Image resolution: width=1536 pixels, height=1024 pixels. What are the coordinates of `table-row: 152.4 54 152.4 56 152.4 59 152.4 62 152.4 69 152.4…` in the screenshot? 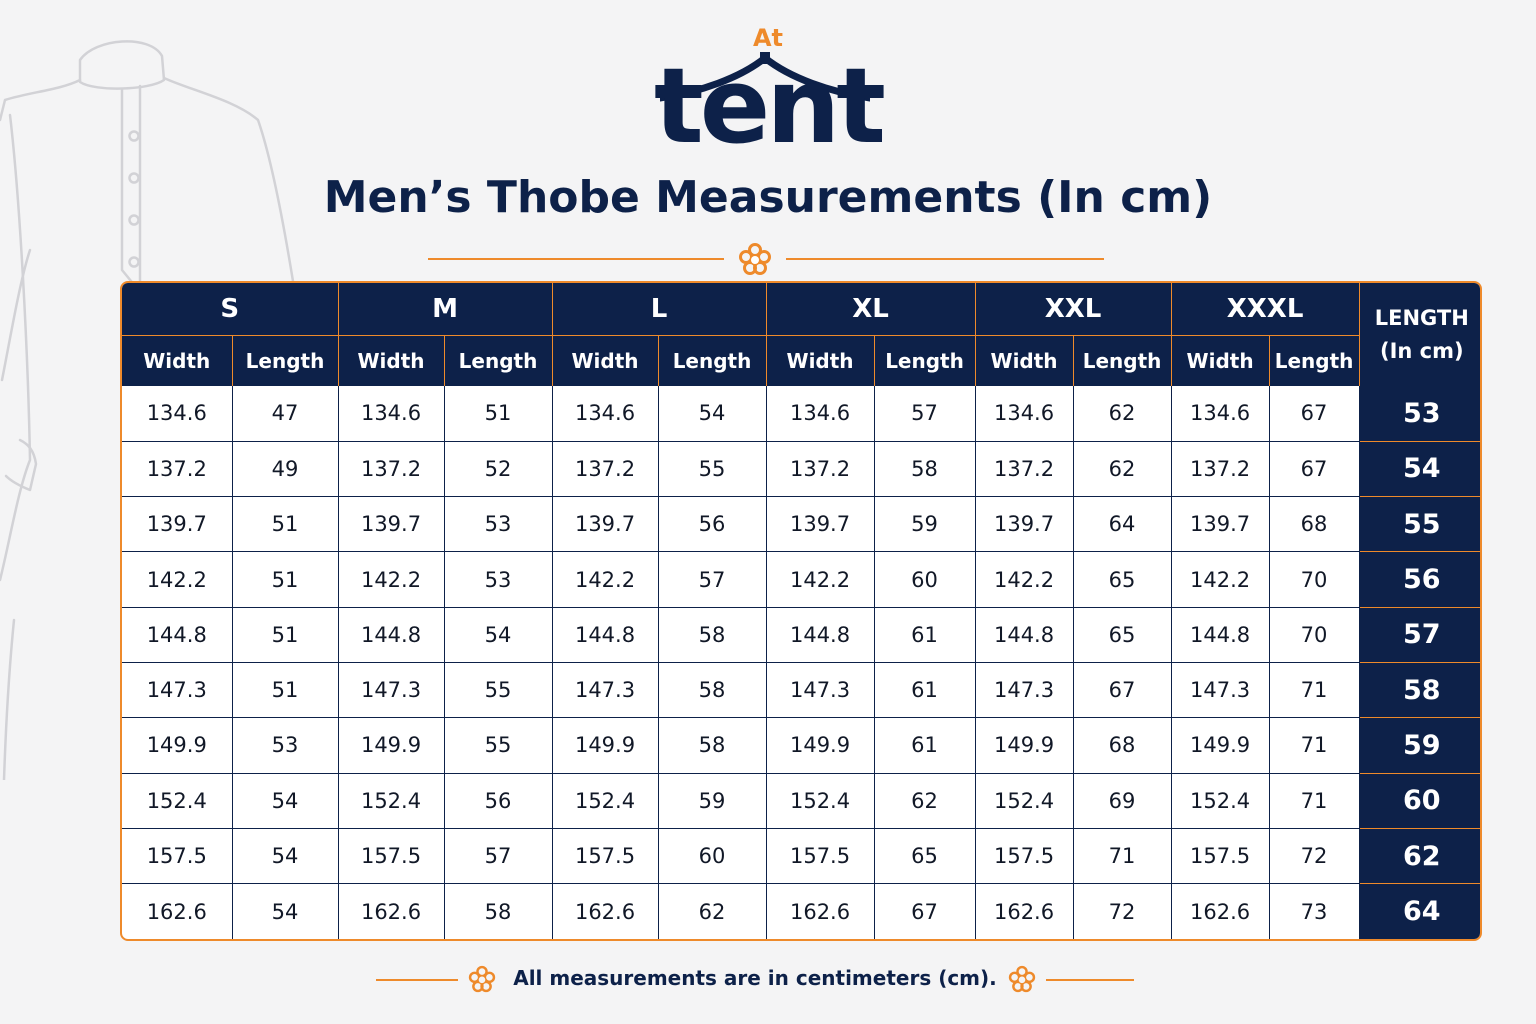 It's located at (801, 801).